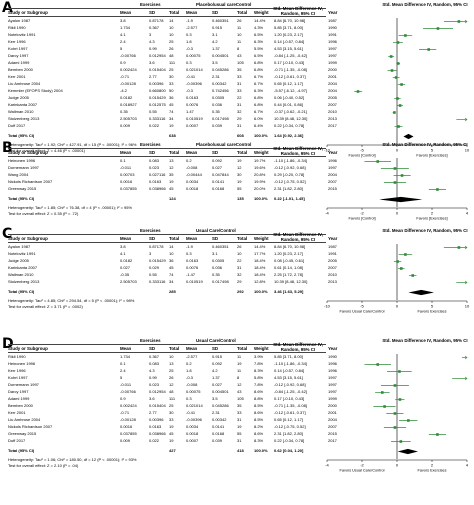 This screenshot has width=474, height=505. I want to click on cell: -0.71, so click(125, 76).